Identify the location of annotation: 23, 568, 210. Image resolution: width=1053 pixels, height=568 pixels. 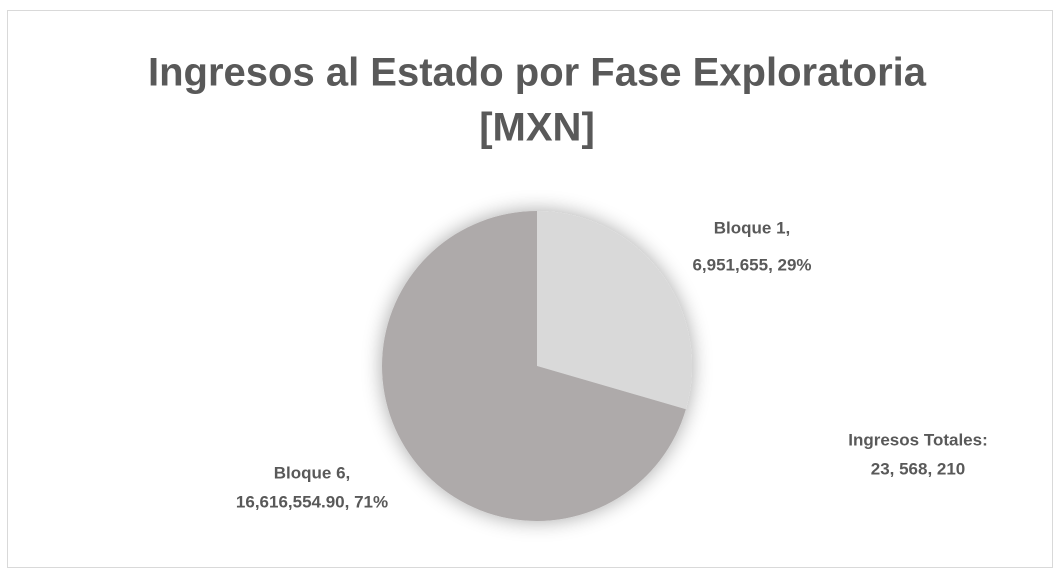
(918, 468).